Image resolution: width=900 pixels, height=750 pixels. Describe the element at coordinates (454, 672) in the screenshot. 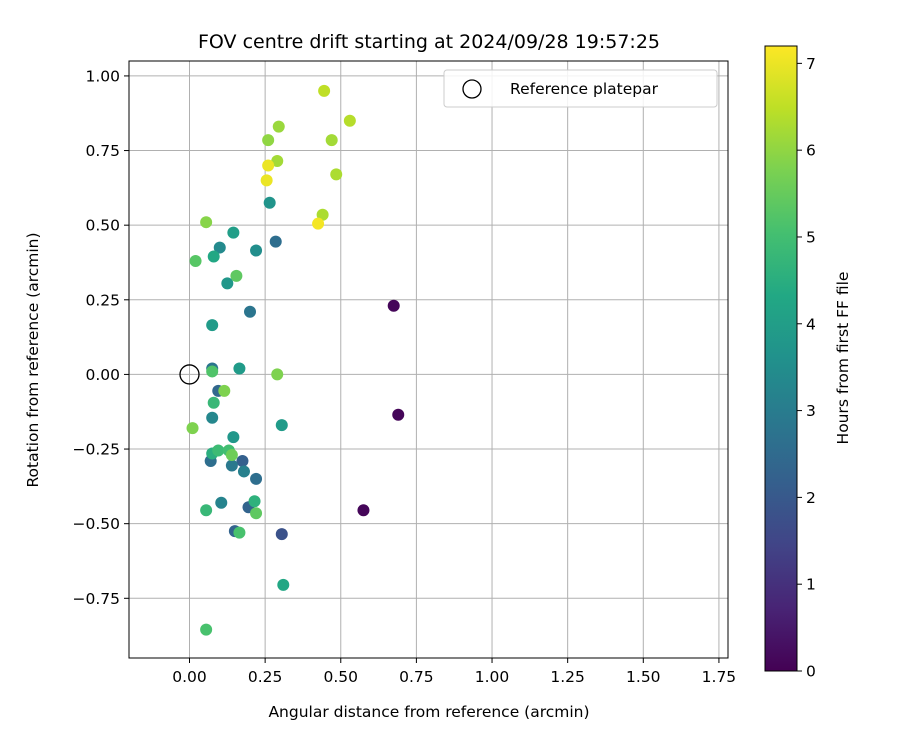

I see `x-axis-ticks: 0.00 0.25 0.50 0.75 1.00 1.25 1.50 1.75` at that location.